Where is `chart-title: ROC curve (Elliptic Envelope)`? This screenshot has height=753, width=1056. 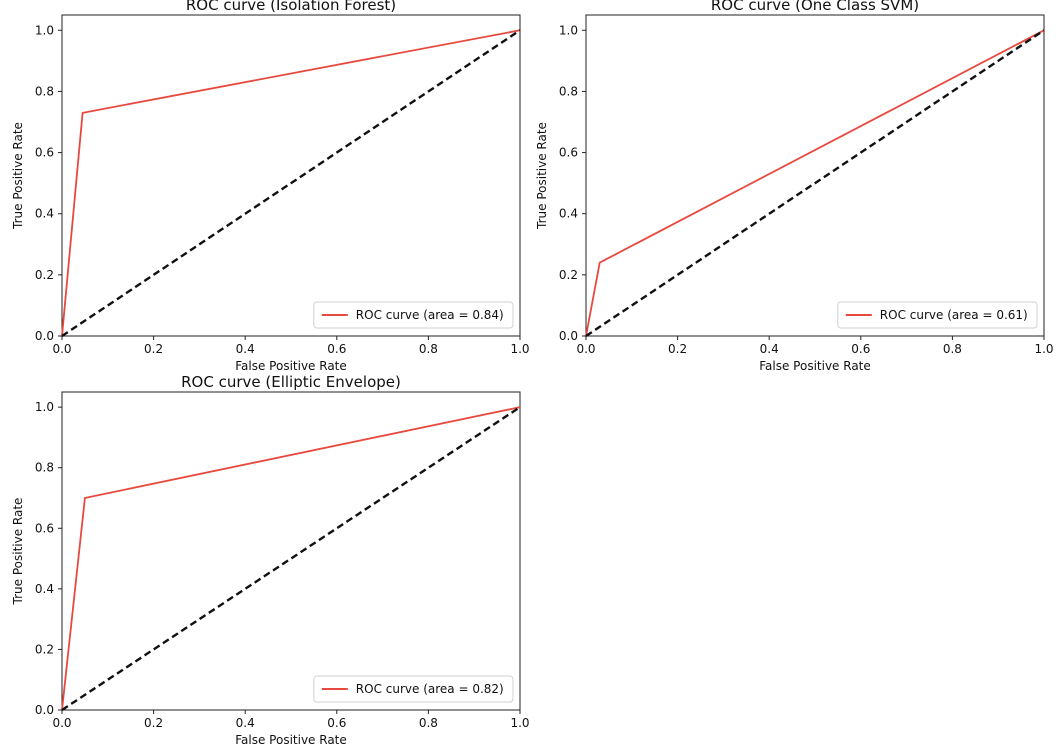
chart-title: ROC curve (Elliptic Envelope) is located at coordinates (291, 382).